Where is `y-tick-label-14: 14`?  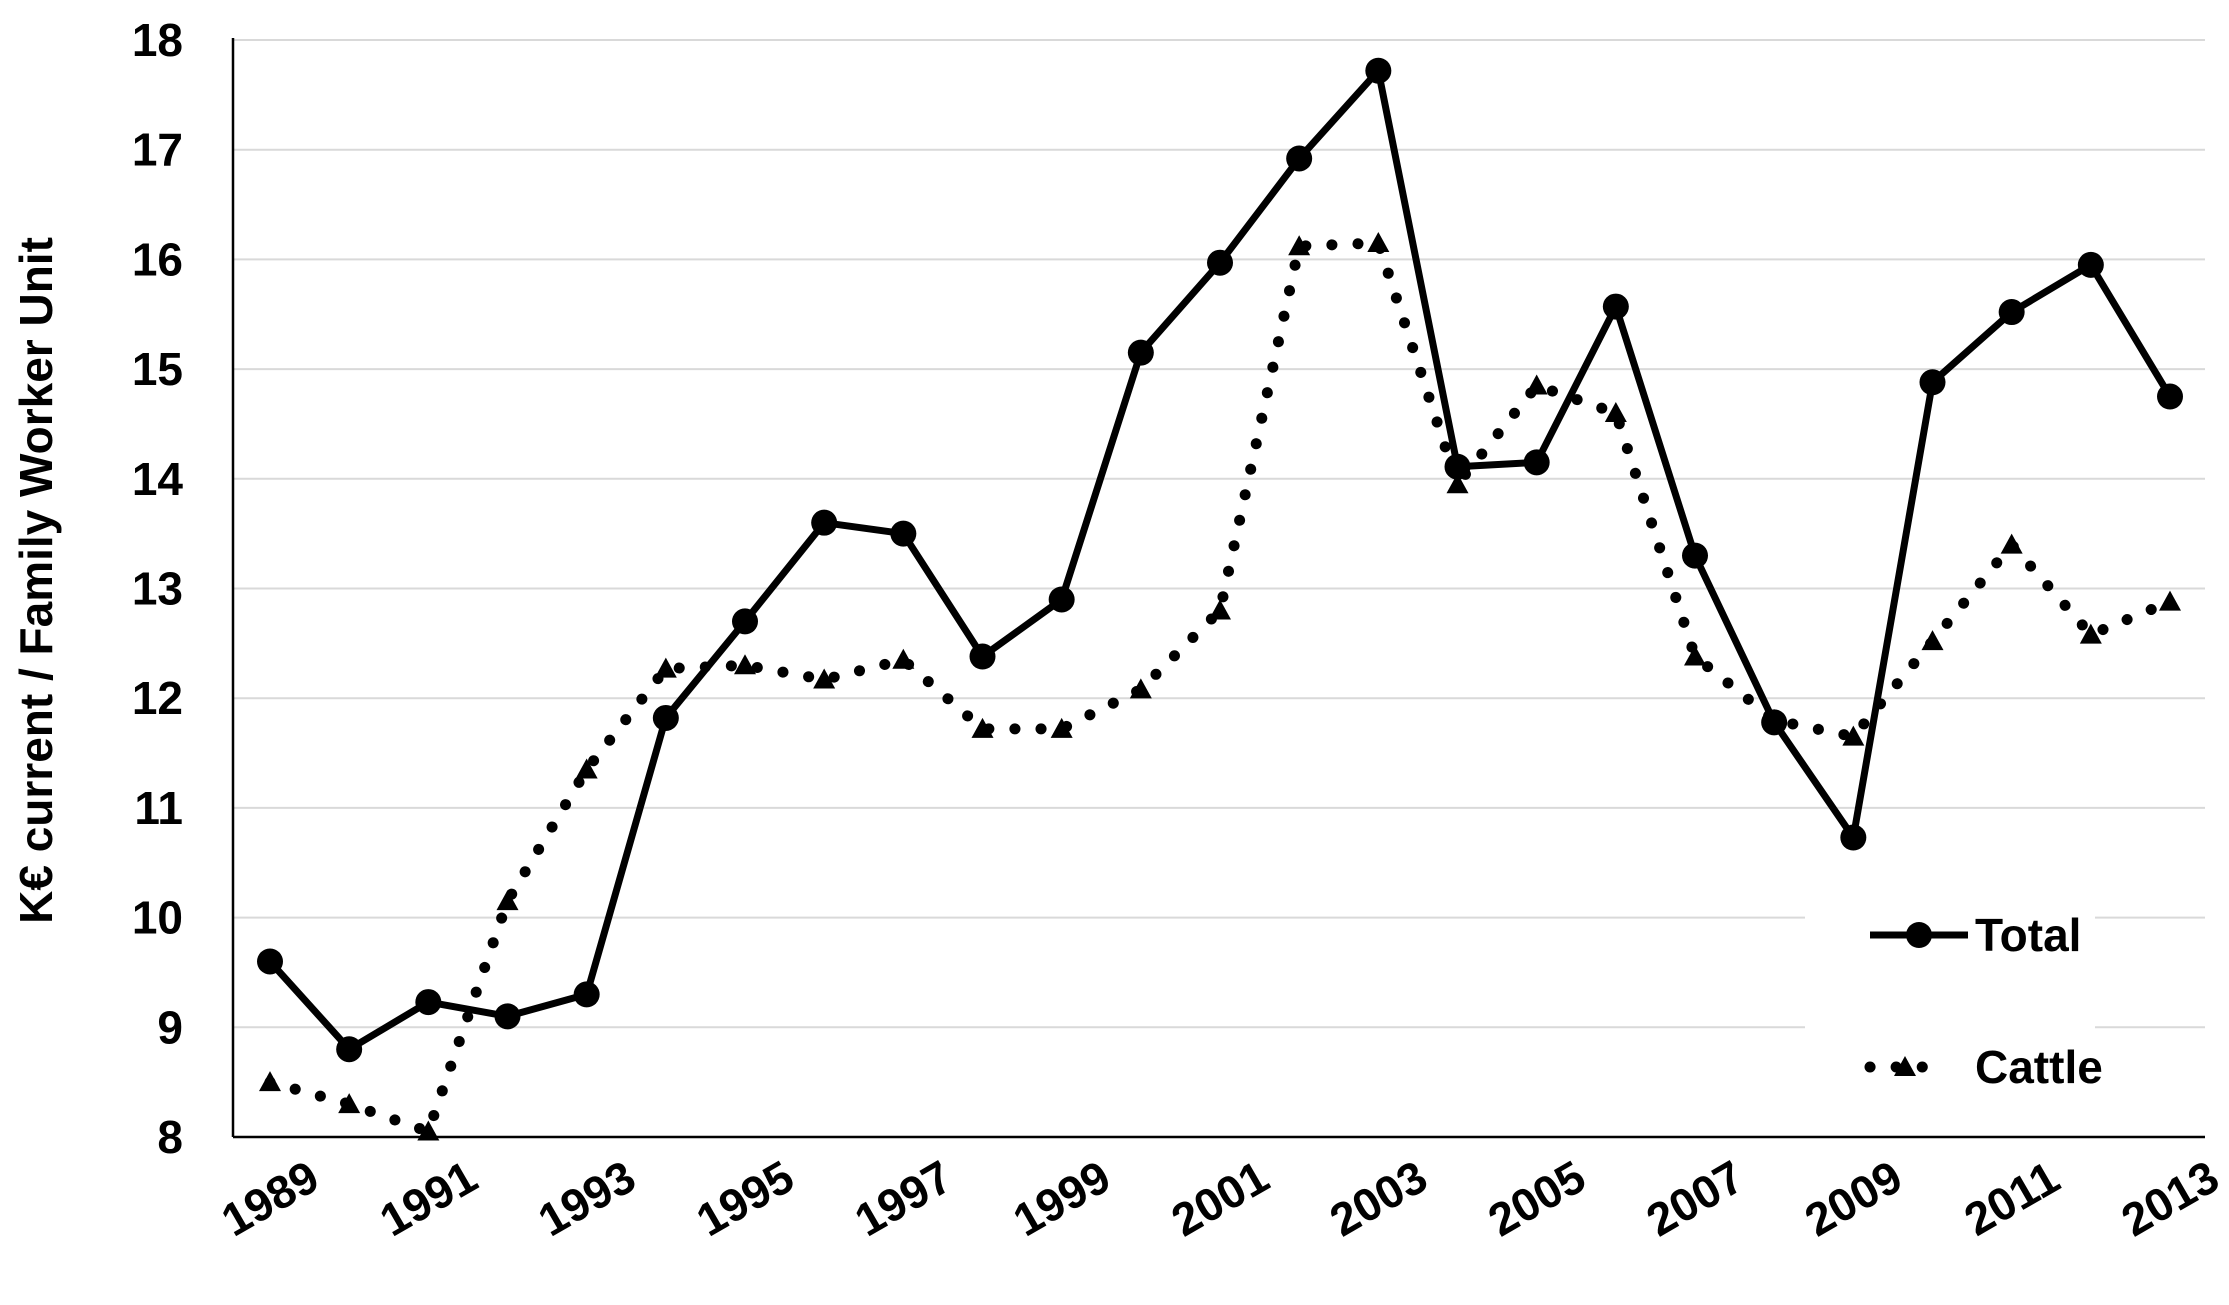
y-tick-label-14: 14 is located at coordinates (158, 479).